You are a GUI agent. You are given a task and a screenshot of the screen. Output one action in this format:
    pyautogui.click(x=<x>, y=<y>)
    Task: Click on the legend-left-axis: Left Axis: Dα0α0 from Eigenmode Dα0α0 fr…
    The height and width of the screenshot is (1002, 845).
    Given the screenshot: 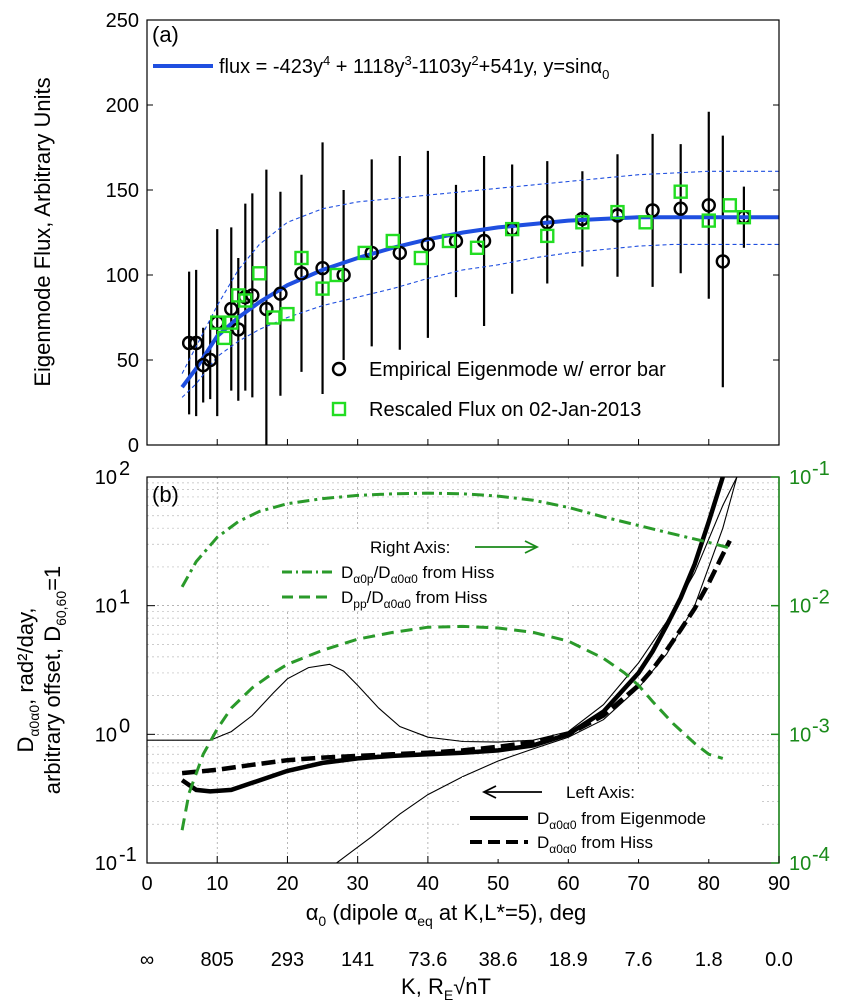 What is the action you would take?
    pyautogui.click(x=612, y=818)
    